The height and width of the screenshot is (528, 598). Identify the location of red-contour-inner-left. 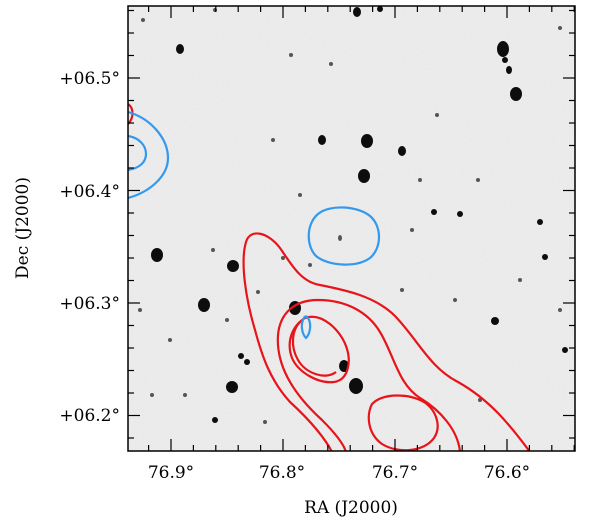
(319, 349).